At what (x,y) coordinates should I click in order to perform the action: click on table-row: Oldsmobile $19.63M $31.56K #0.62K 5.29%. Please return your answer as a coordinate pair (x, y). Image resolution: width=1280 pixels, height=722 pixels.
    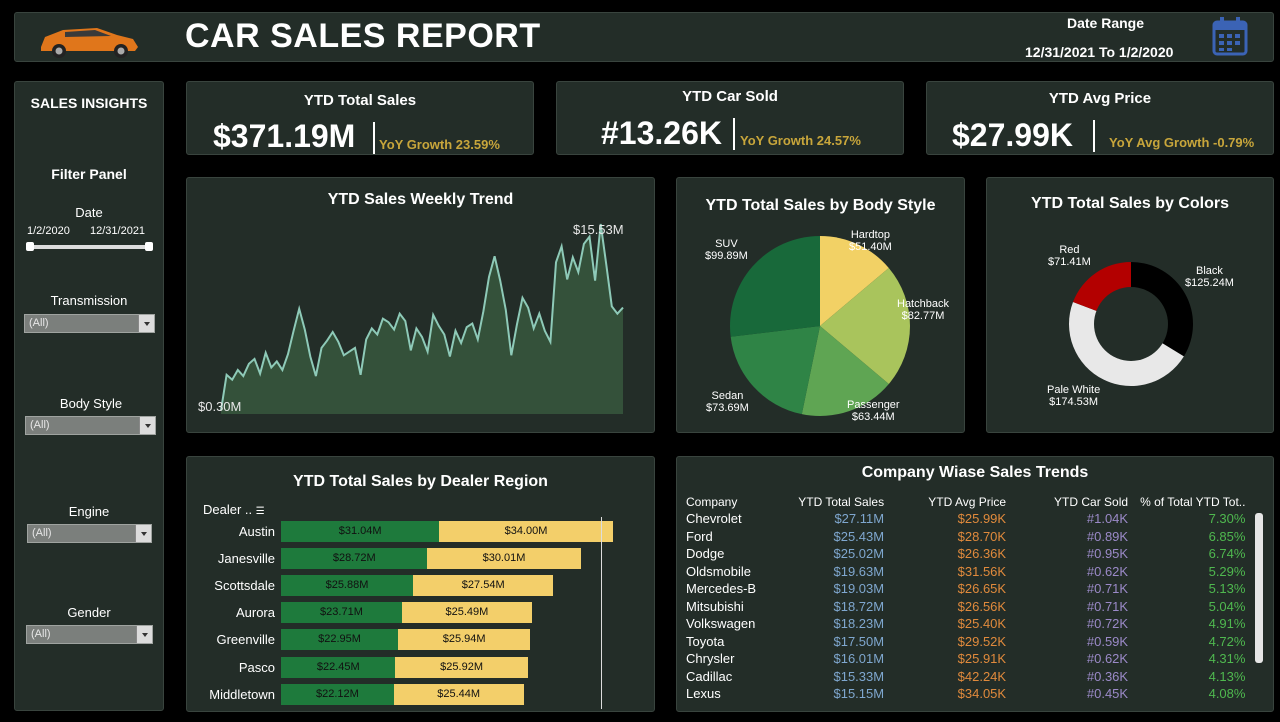
    Looking at the image, I should click on (968, 572).